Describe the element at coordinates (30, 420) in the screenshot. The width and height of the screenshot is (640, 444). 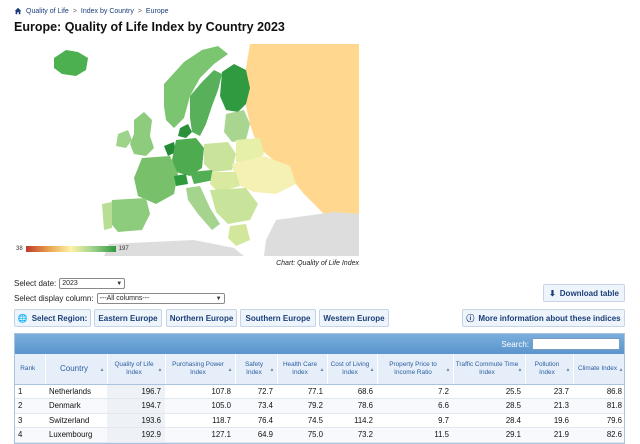
I see `cell-rank: 3` at that location.